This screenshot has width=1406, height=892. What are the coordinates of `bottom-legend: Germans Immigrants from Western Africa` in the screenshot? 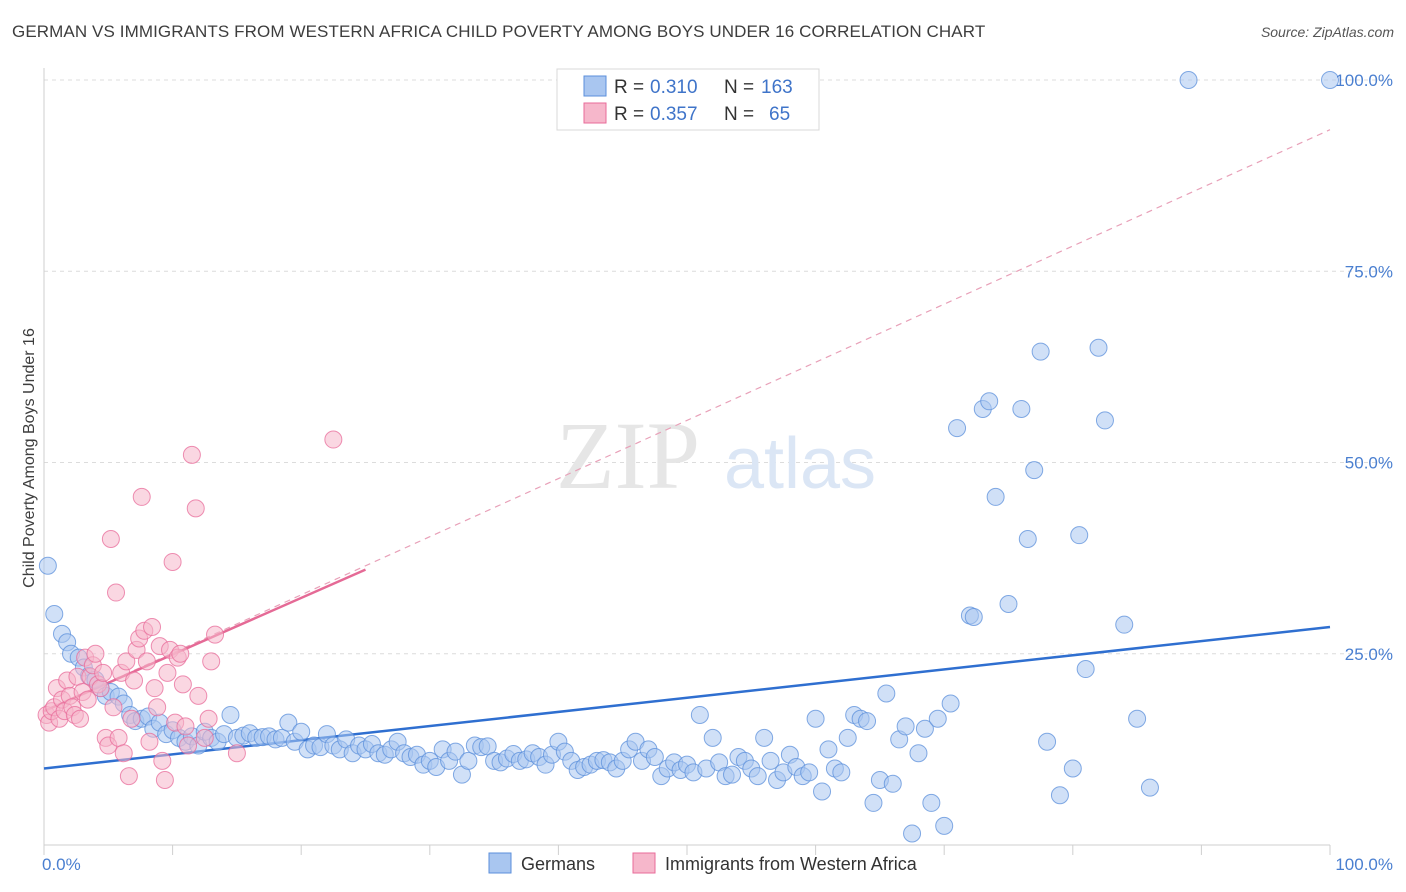 It's located at (703, 863).